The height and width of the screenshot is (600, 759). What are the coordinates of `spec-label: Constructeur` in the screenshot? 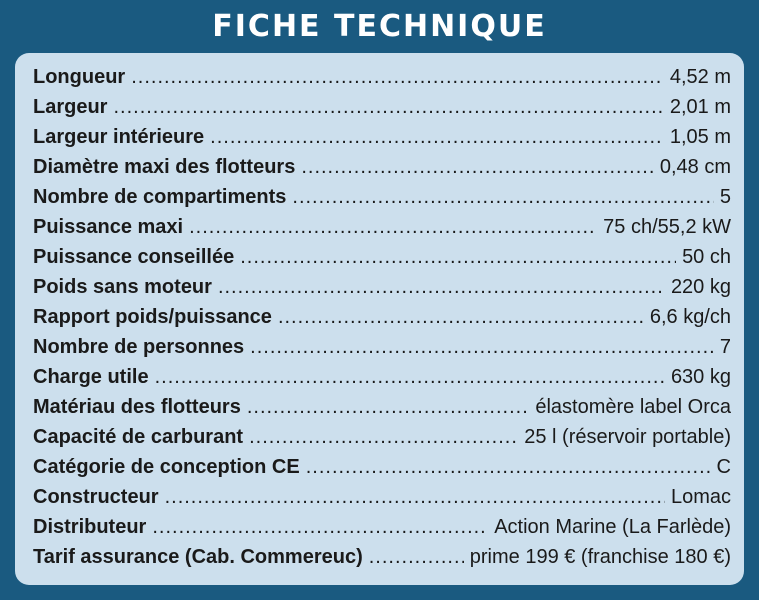 It's located at (96, 497).